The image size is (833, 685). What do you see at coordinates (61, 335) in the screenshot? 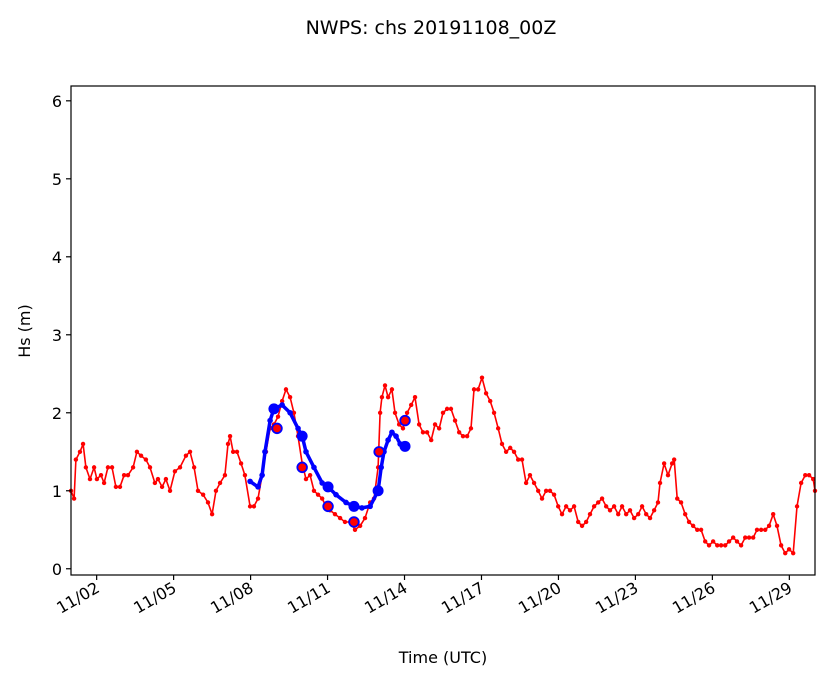
I see `y-axis-ticks: 0 1 2 3 4 5 6` at bounding box center [61, 335].